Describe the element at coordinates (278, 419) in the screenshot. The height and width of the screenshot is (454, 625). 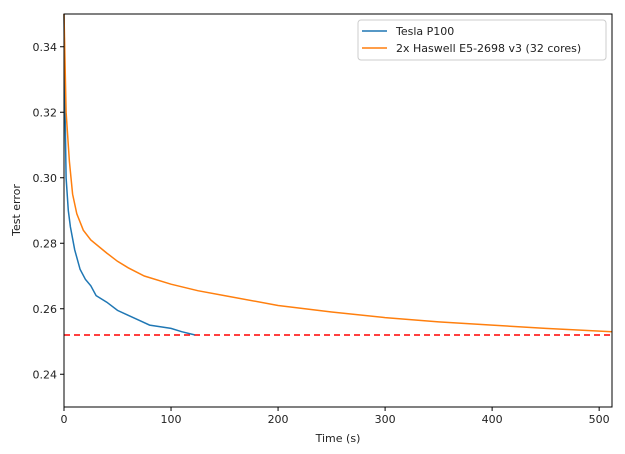
I see `x-tick-label: 200` at that location.